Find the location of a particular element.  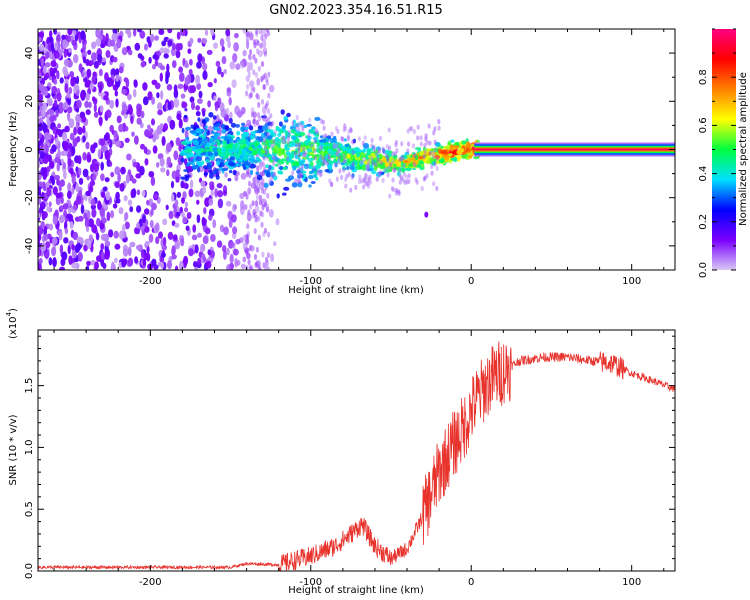

x-tick-label: -200 is located at coordinates (150, 281).